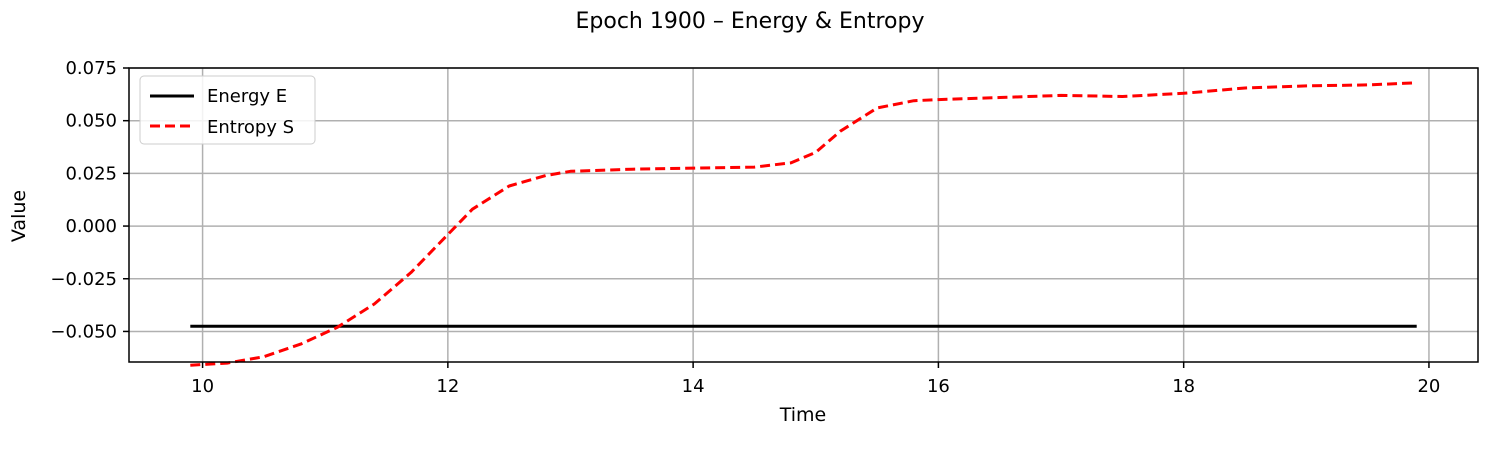  Describe the element at coordinates (938, 386) in the screenshot. I see `x-tick-label: 16` at that location.